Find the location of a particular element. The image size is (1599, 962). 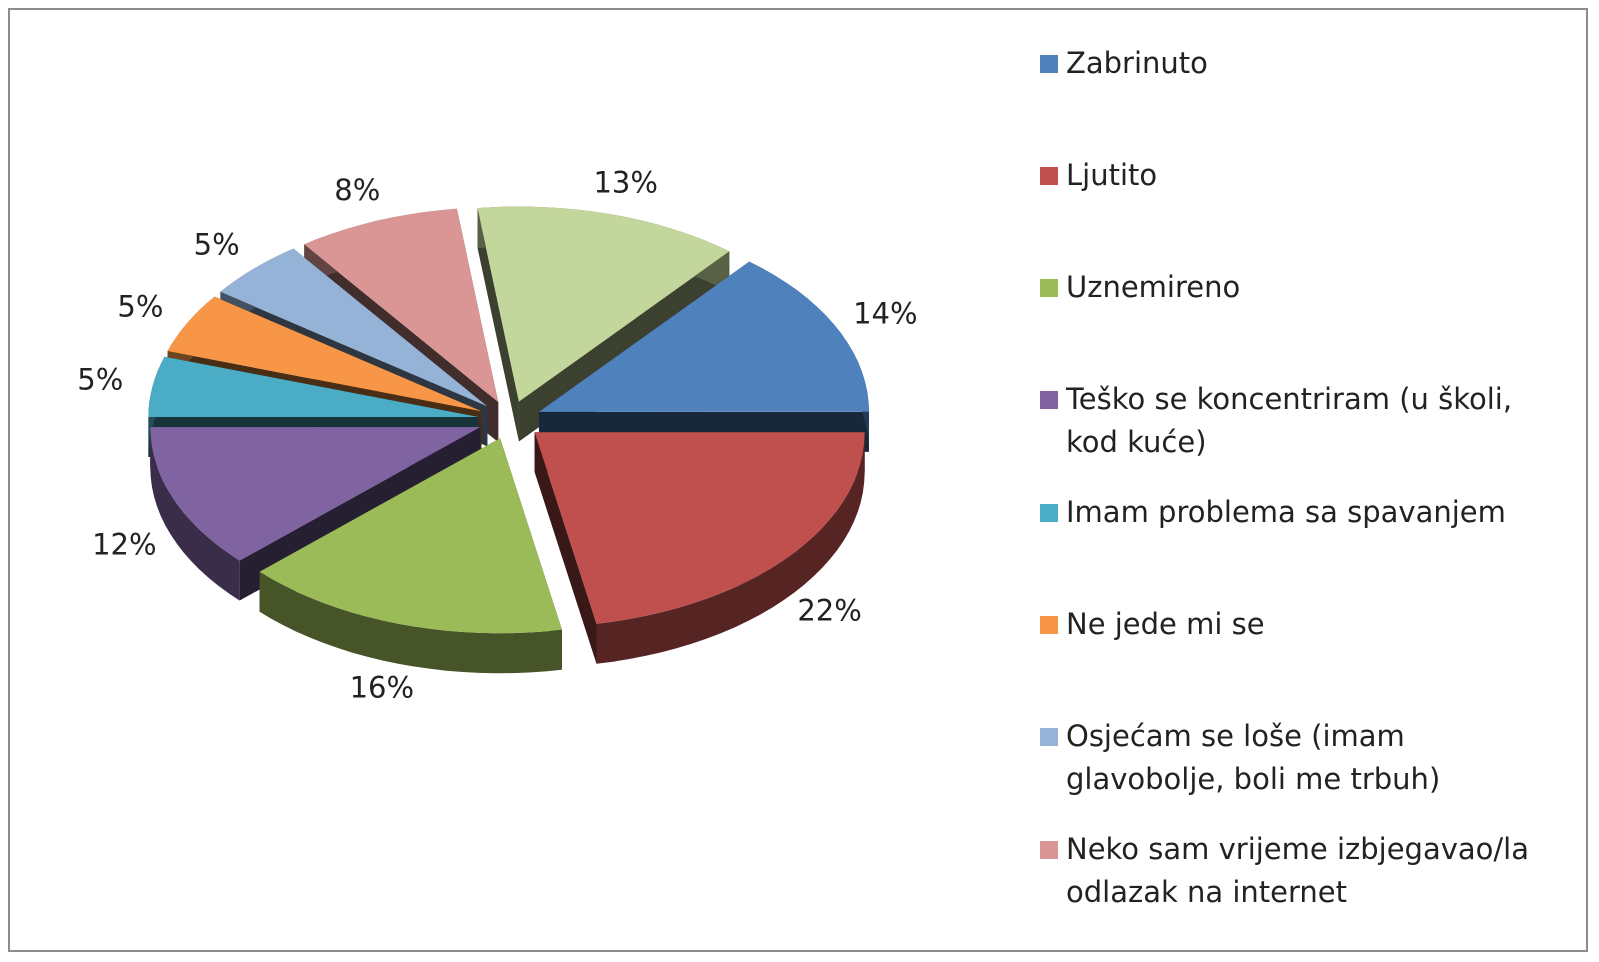

legend-entry: Ljutito is located at coordinates (1300, 175).